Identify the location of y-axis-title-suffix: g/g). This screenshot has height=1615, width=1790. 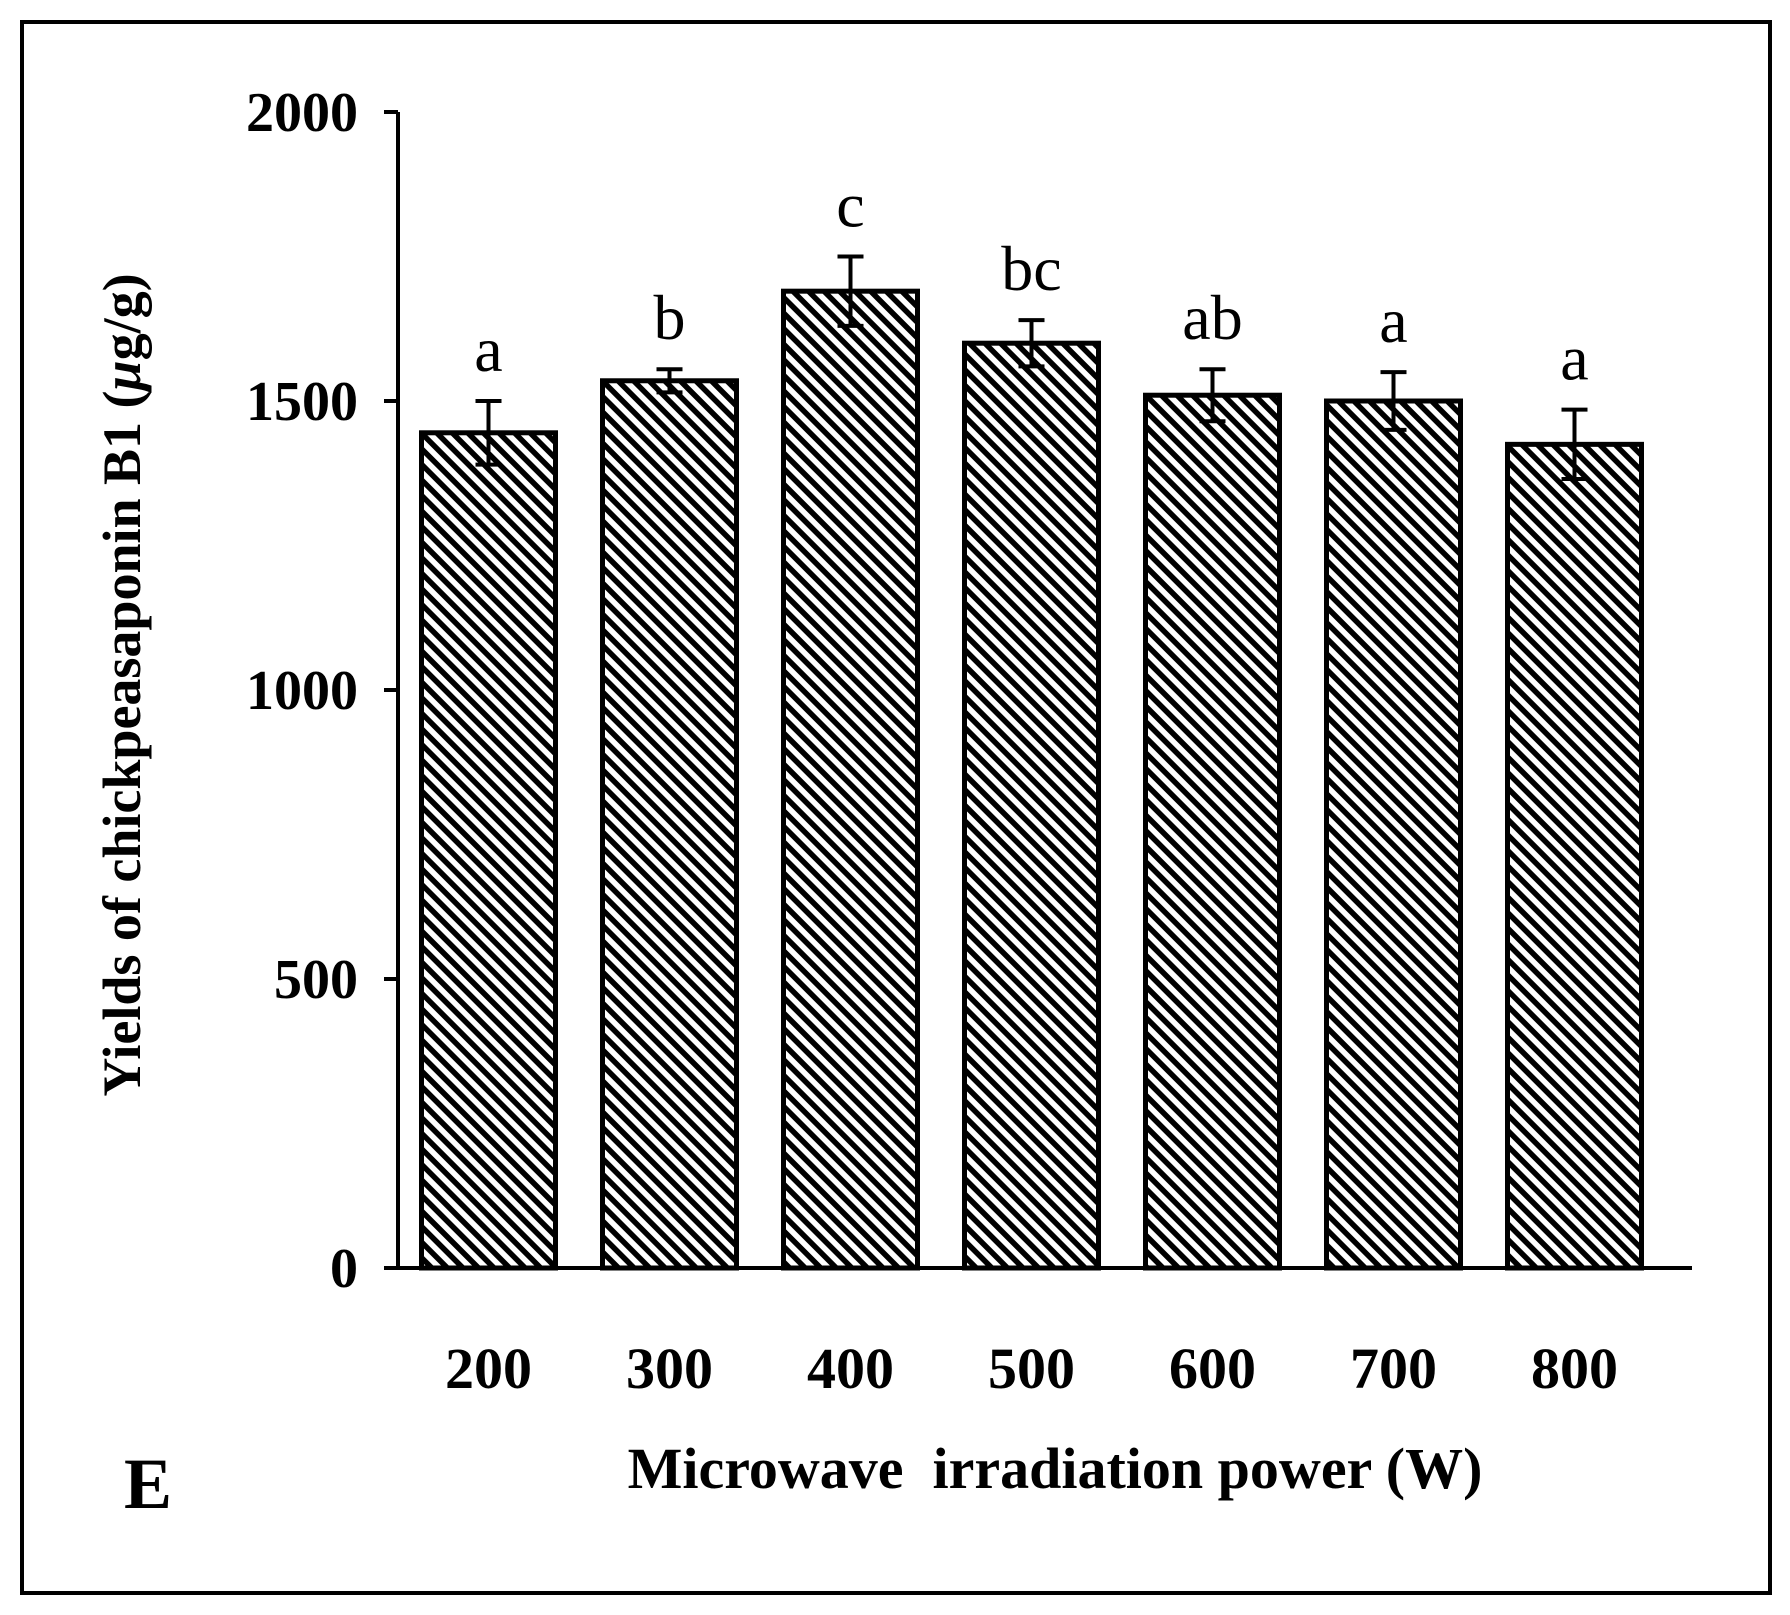
(122, 316).